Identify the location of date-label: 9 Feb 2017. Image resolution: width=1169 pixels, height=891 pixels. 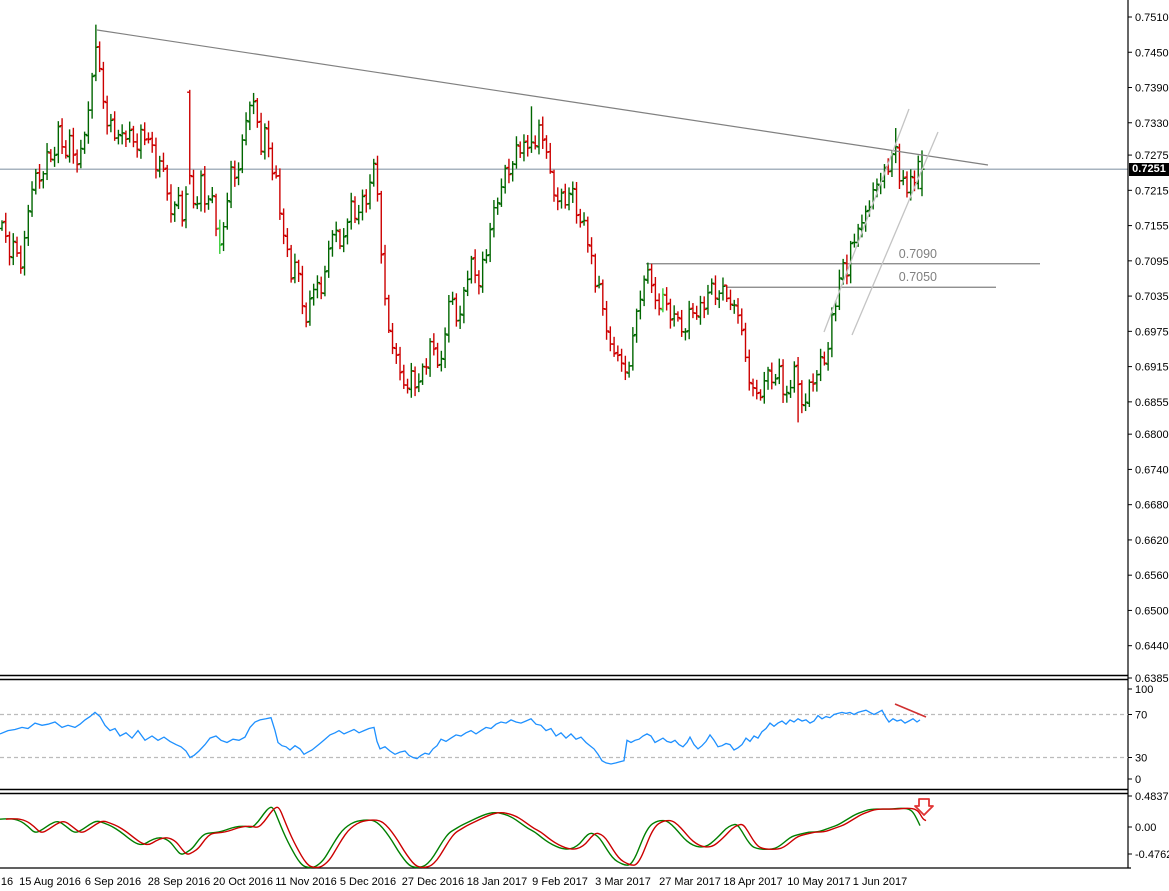
(560, 882).